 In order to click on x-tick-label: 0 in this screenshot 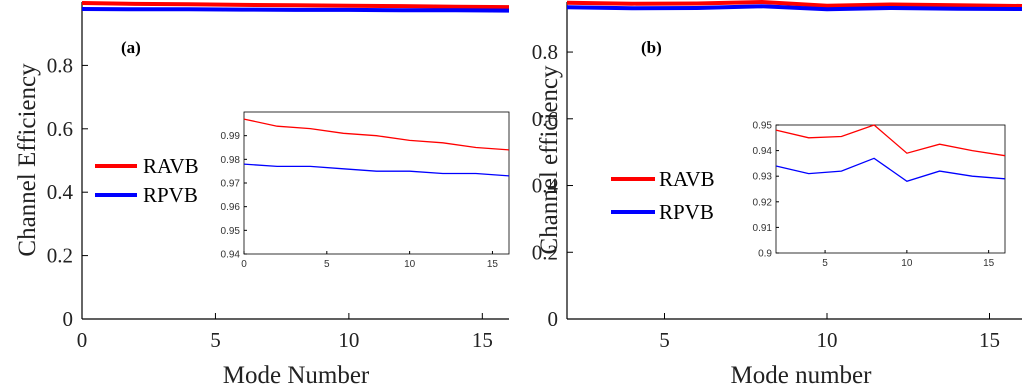, I will do `click(82, 340)`.